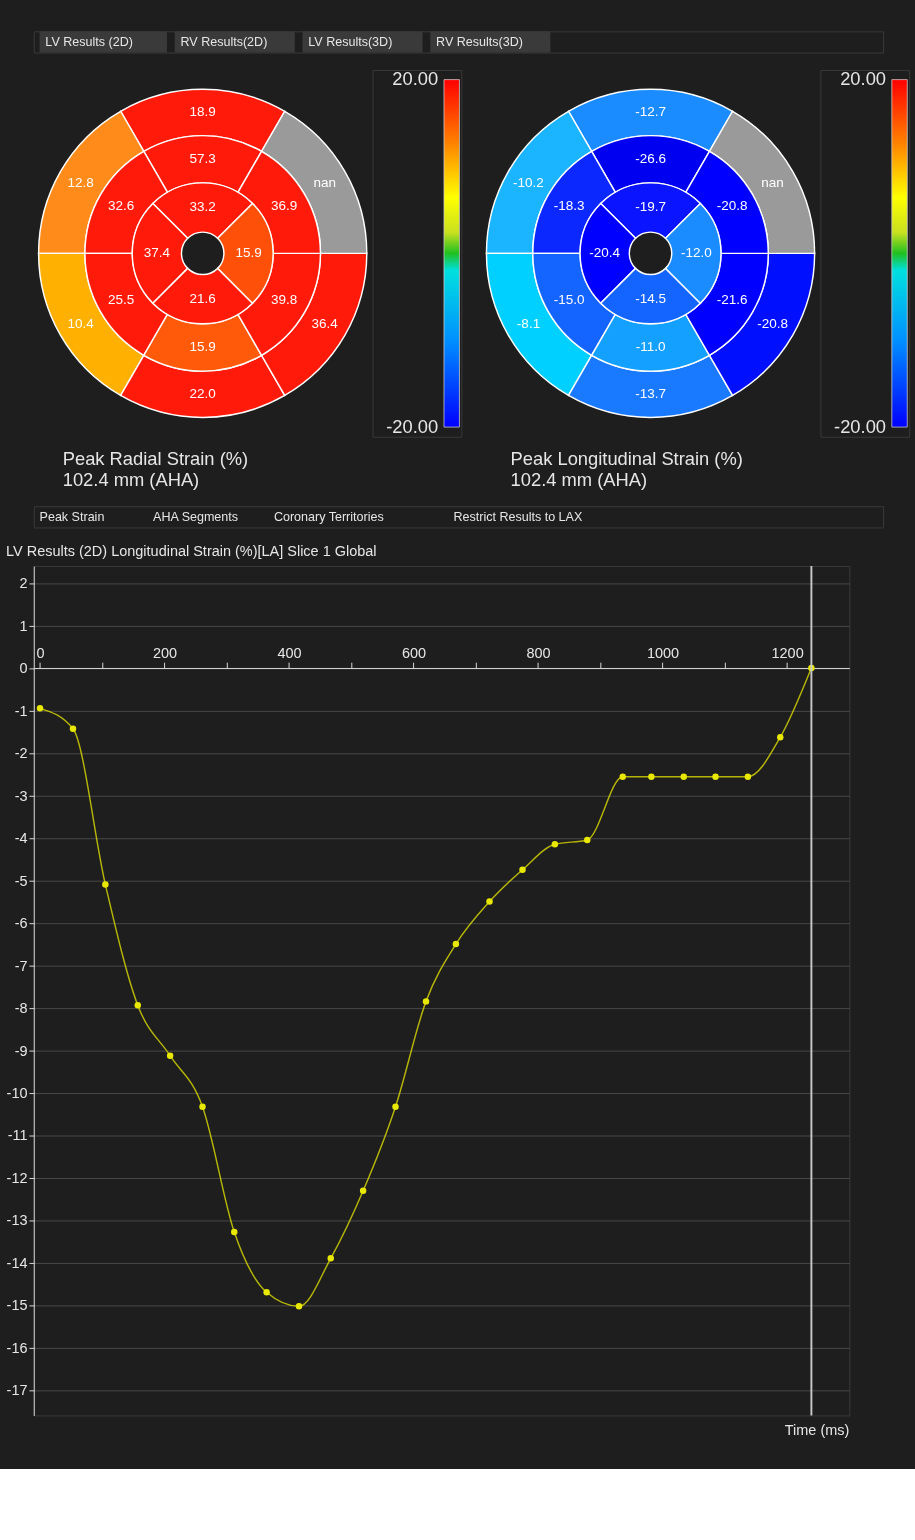  I want to click on y-tick-label: -15, so click(17, 1305).